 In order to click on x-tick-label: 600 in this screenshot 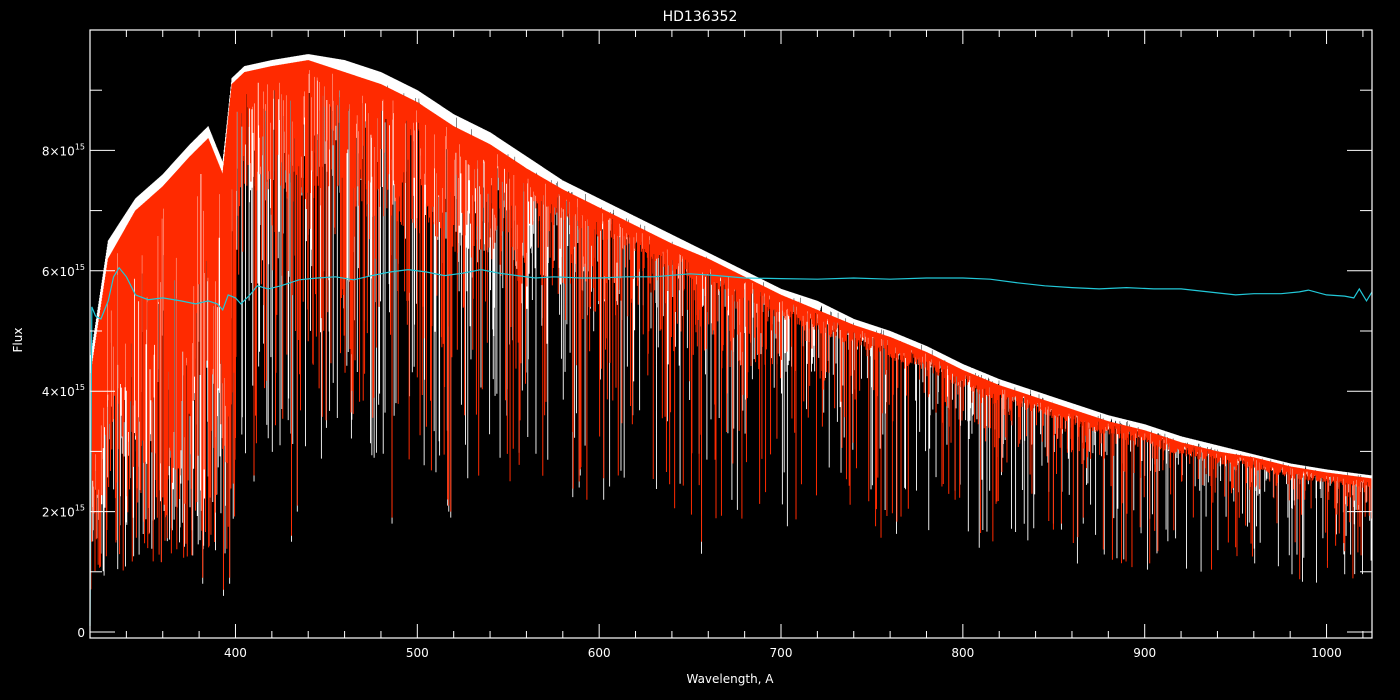, I will do `click(599, 653)`.